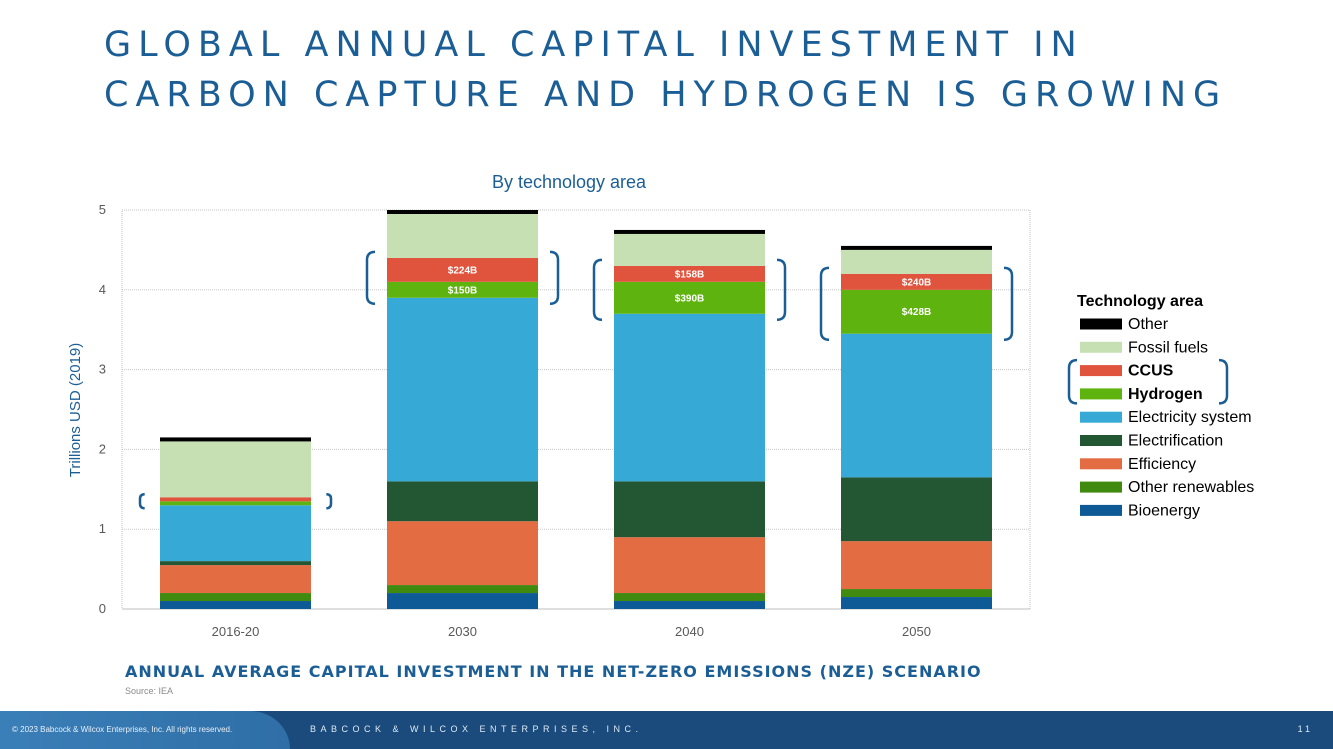 The width and height of the screenshot is (1333, 749). I want to click on bar-2040-bioenergy, so click(689, 605).